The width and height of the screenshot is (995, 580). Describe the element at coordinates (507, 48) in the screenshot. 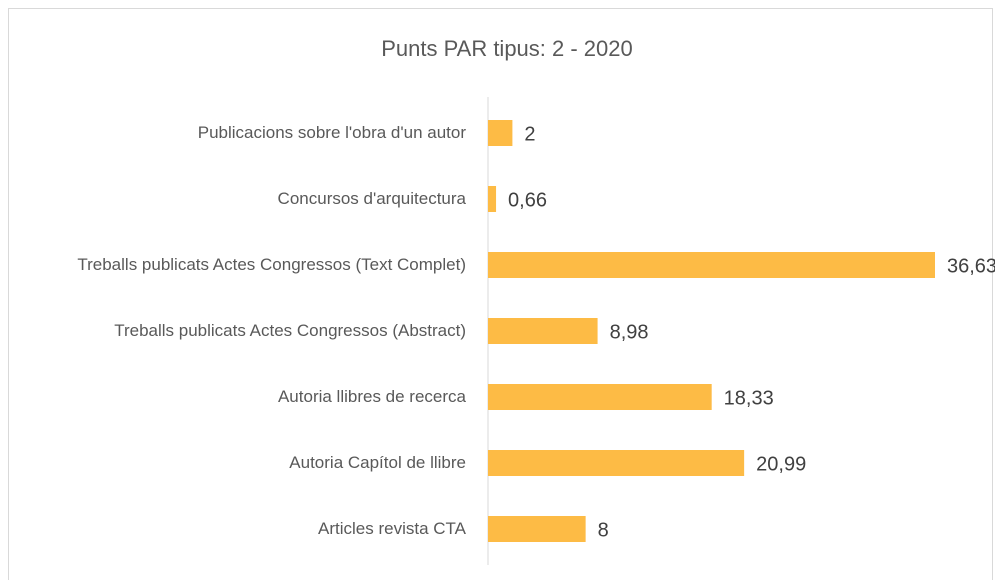

I see `chart-title: Punts PAR tipus: 2 - 2020` at that location.